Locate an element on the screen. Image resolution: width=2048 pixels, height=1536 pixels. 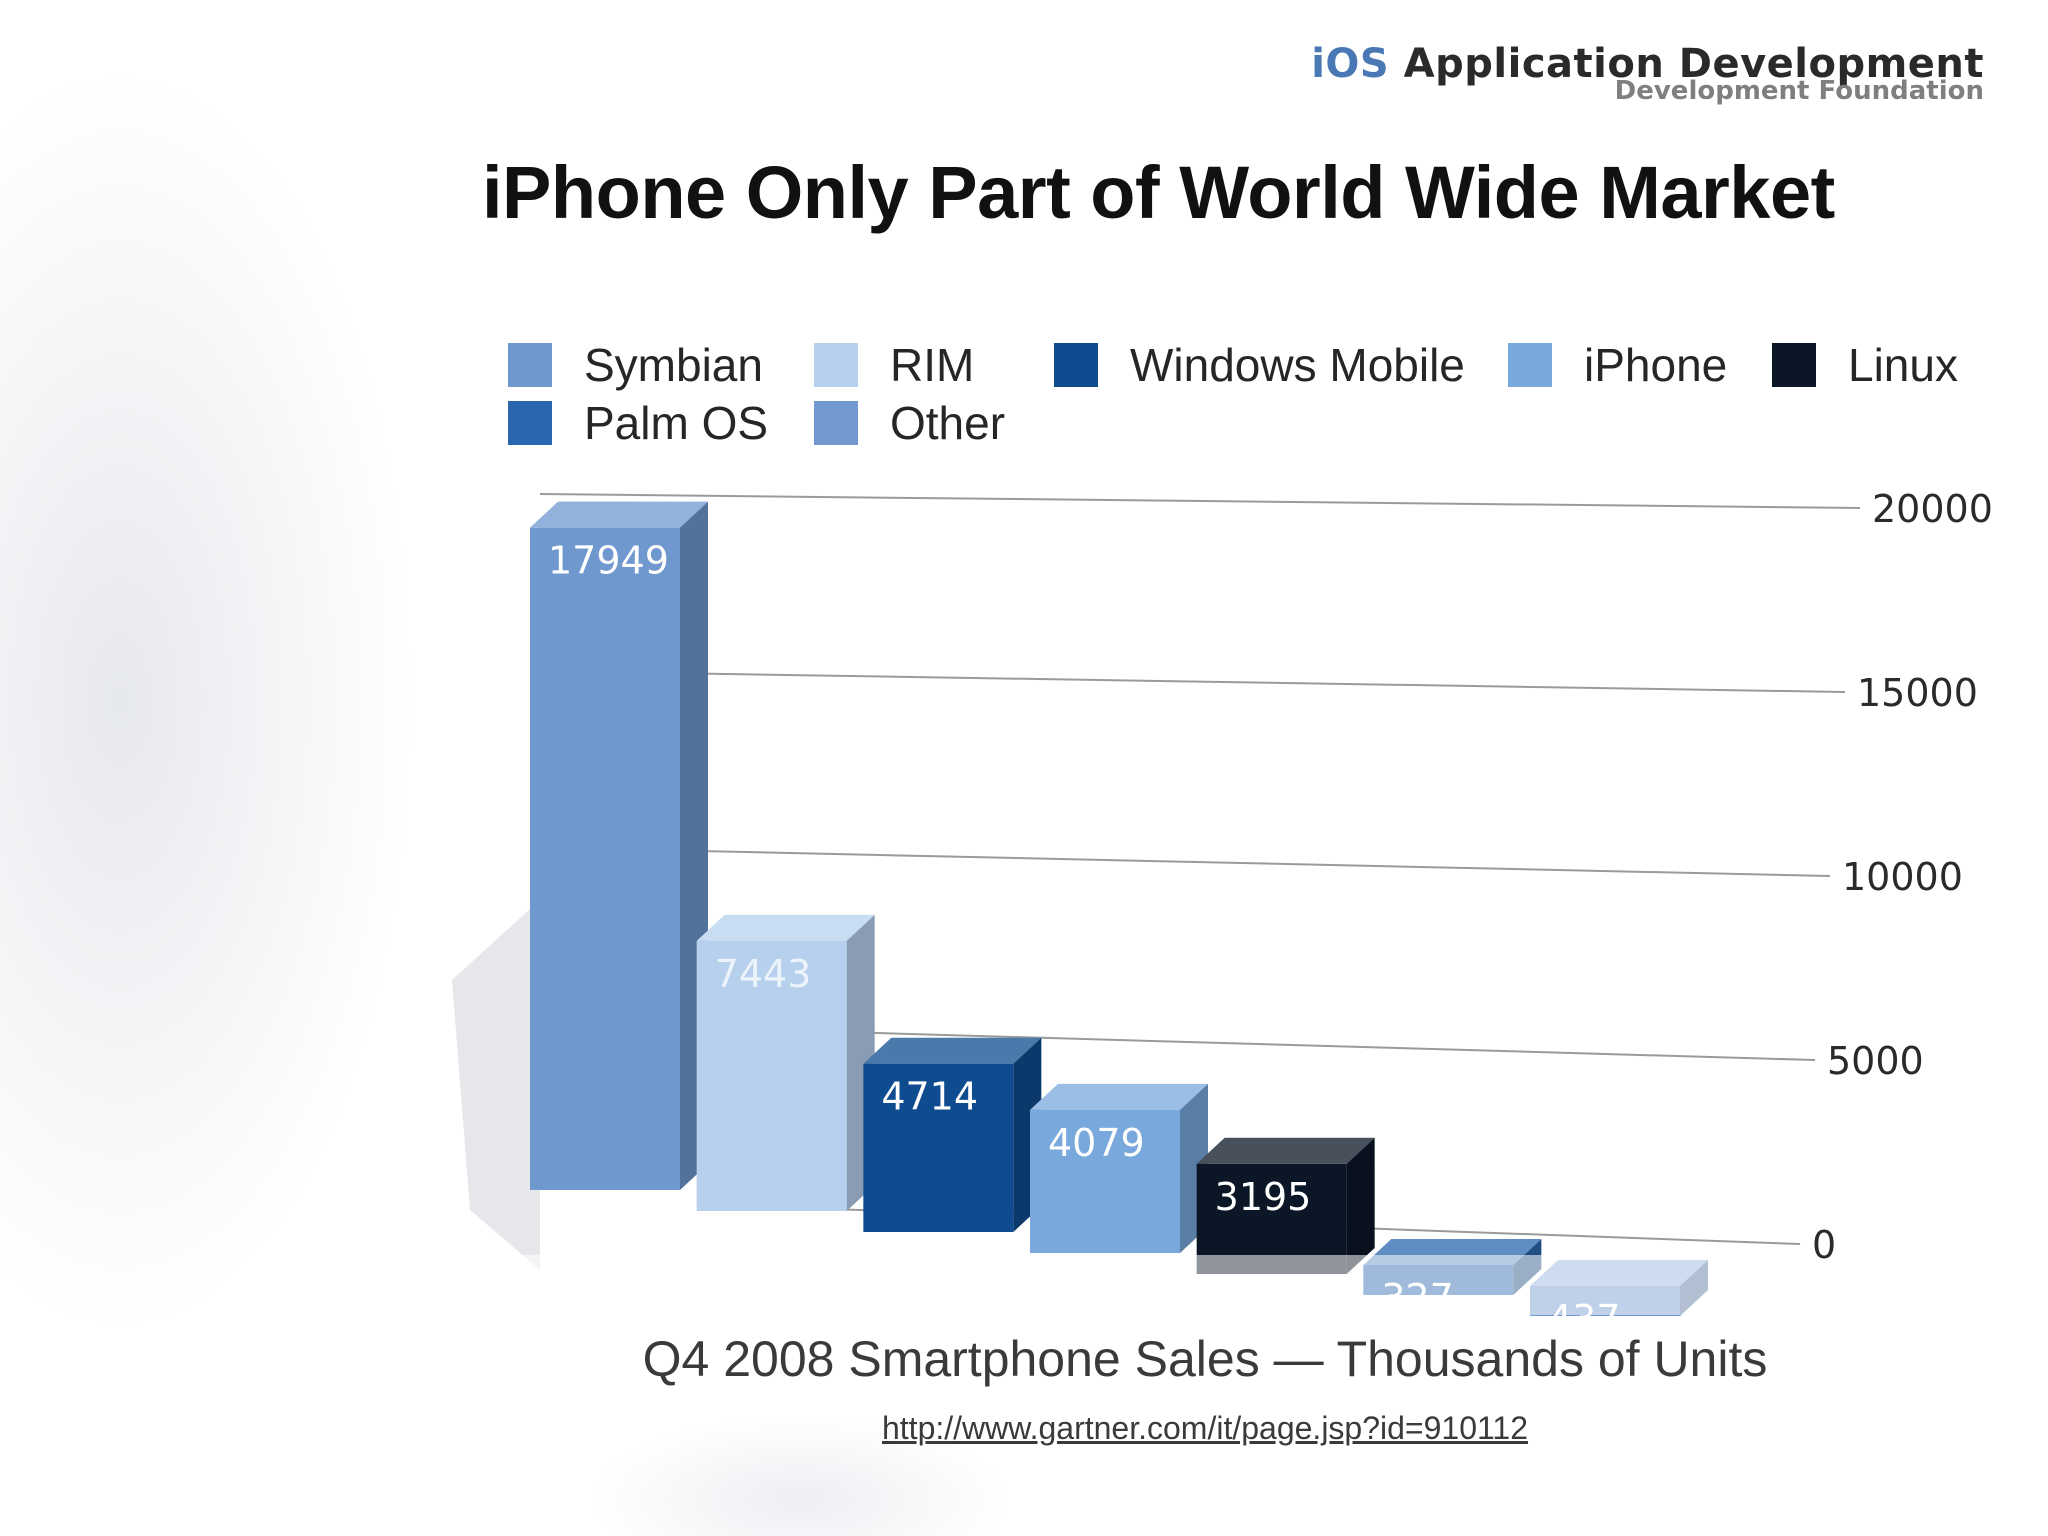
bar-value-label: 17949 is located at coordinates (608, 561).